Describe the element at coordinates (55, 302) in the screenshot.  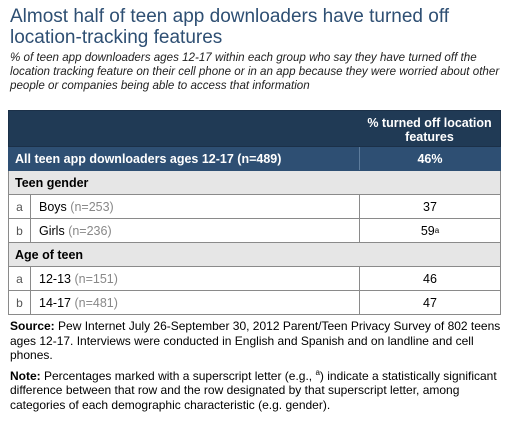
I see `row-name: 14-17` at that location.